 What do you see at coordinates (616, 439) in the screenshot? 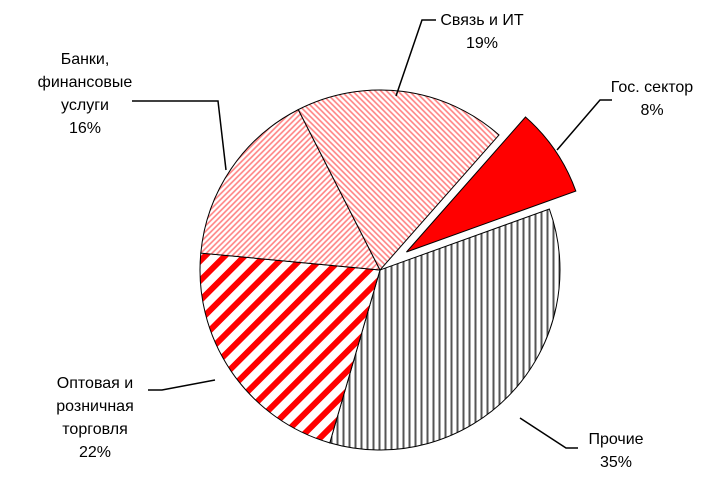
I see `category-label: Прочие` at bounding box center [616, 439].